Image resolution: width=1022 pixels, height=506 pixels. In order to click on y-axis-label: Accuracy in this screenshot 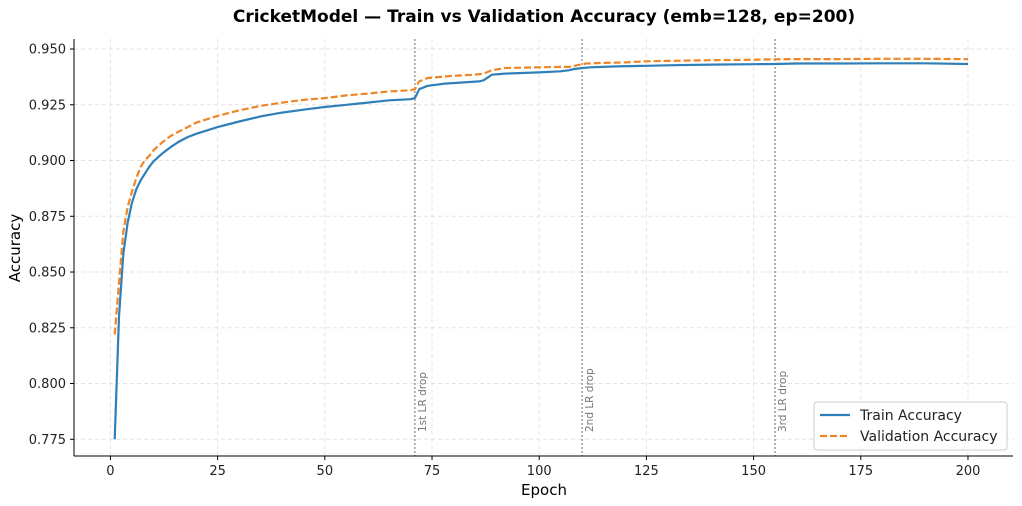, I will do `click(15, 248)`.